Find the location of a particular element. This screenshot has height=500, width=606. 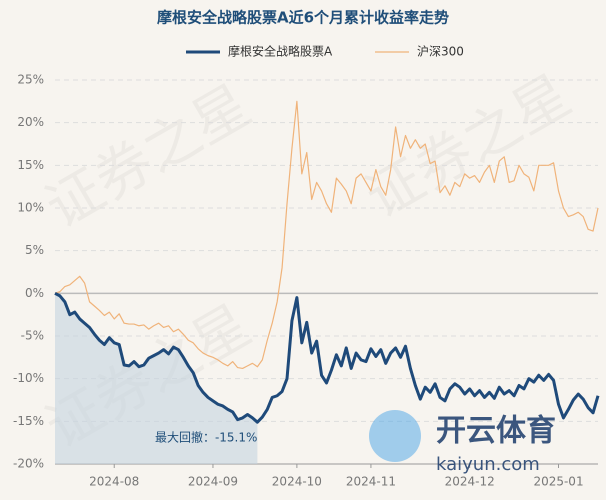

drawdown-area is located at coordinates (156, 378).